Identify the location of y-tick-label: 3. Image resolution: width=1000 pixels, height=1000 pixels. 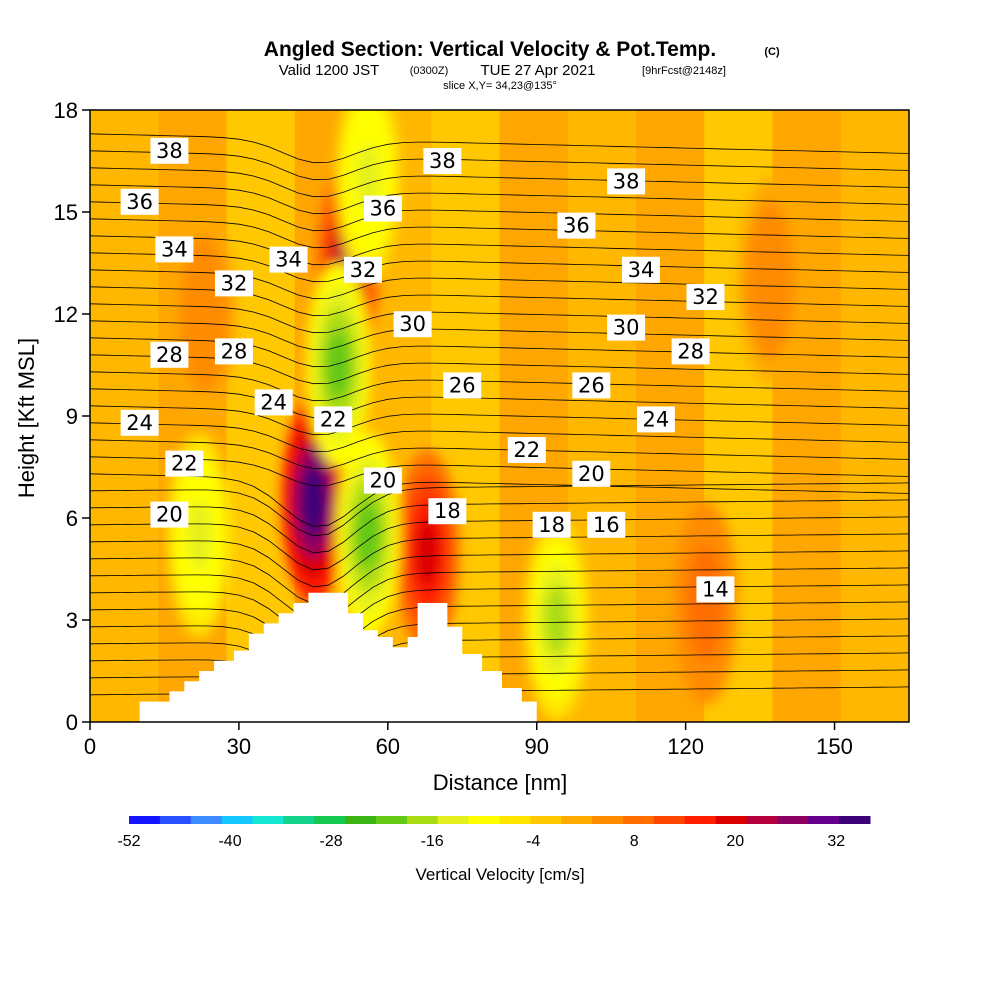
(72, 620).